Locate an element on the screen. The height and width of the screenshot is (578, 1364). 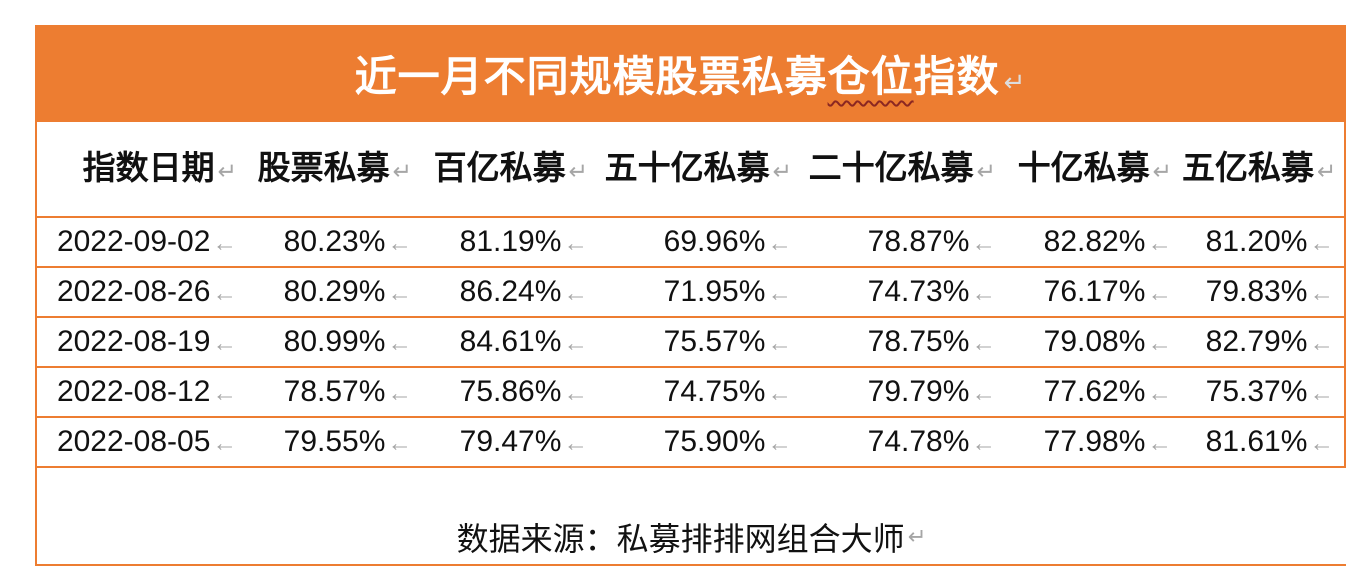
date-cell: 2022-08-12← is located at coordinates (142, 392).